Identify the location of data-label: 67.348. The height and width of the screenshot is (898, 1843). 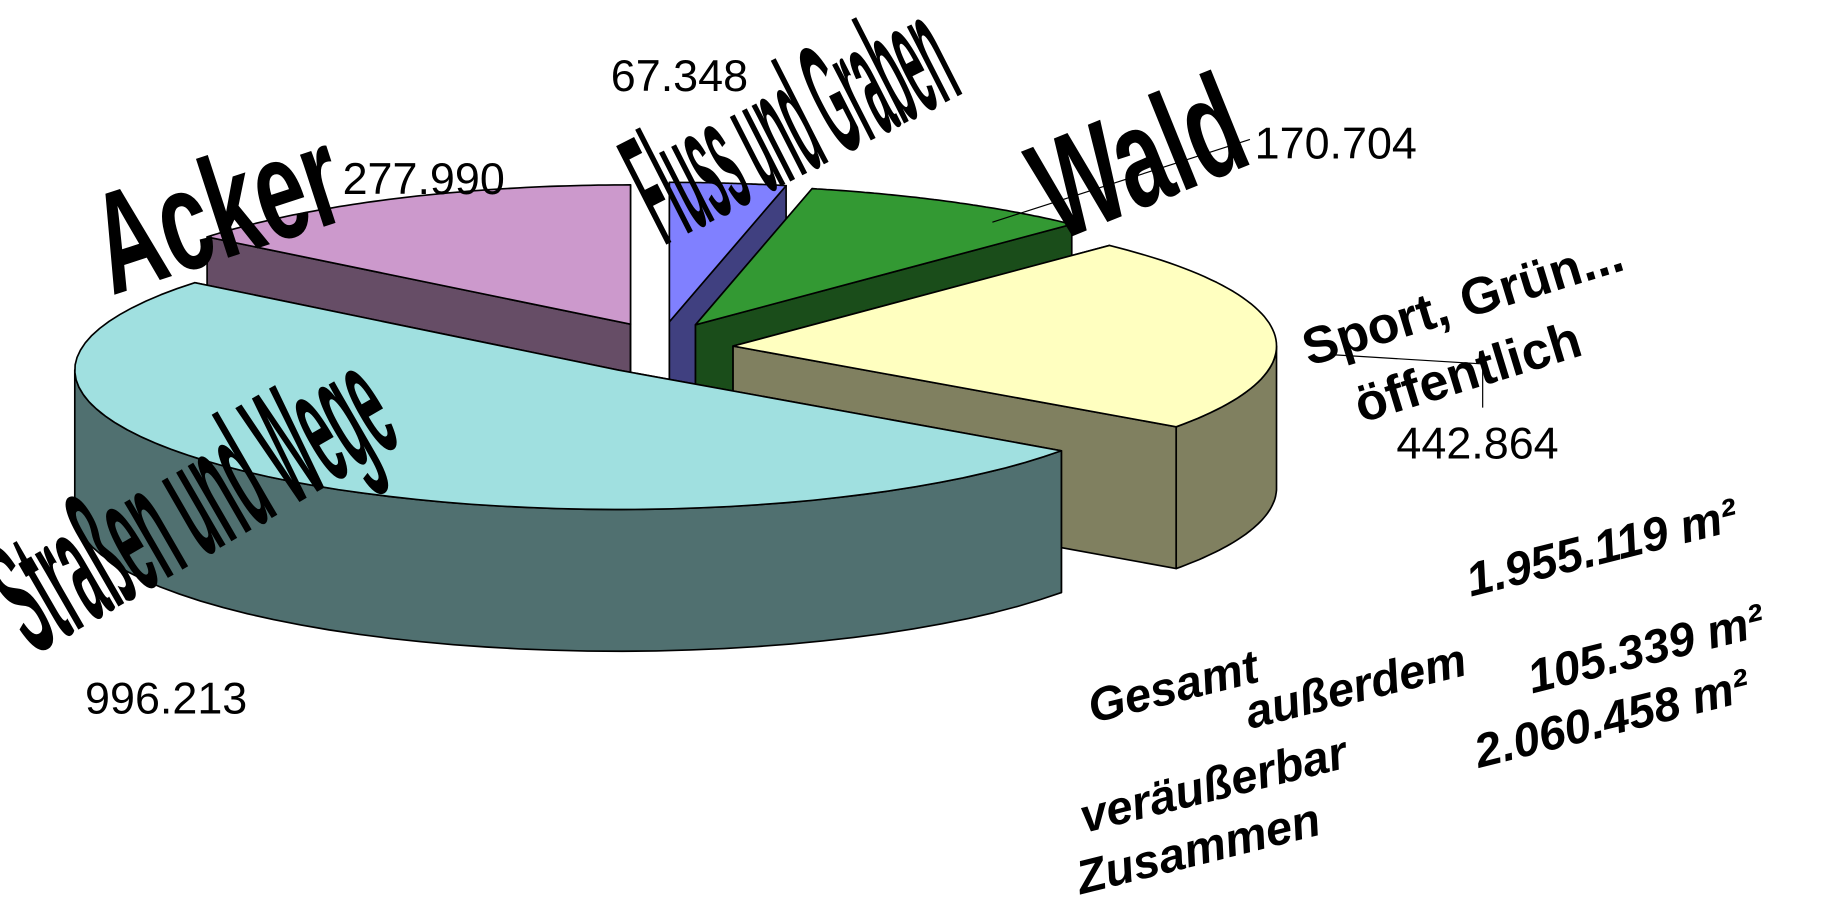
(679, 75).